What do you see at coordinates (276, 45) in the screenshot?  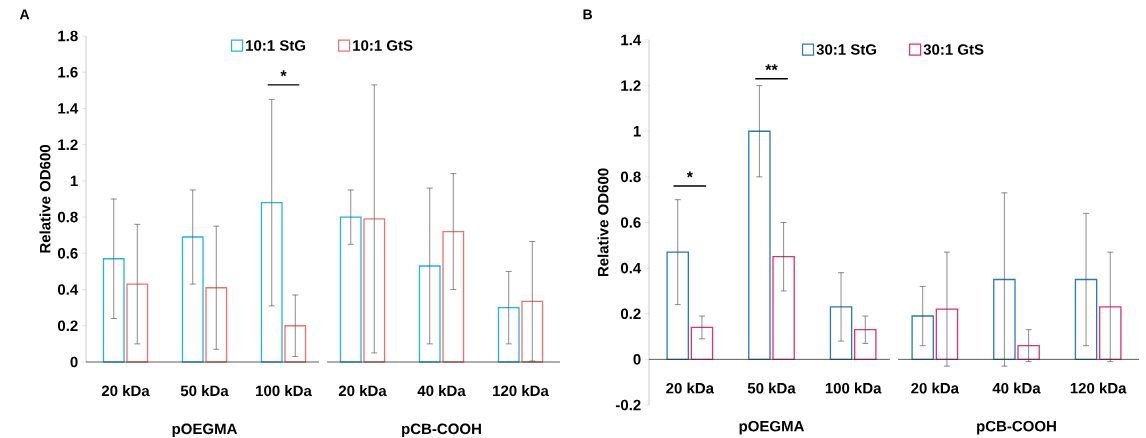 I see `legend-label: 10:1 StG` at bounding box center [276, 45].